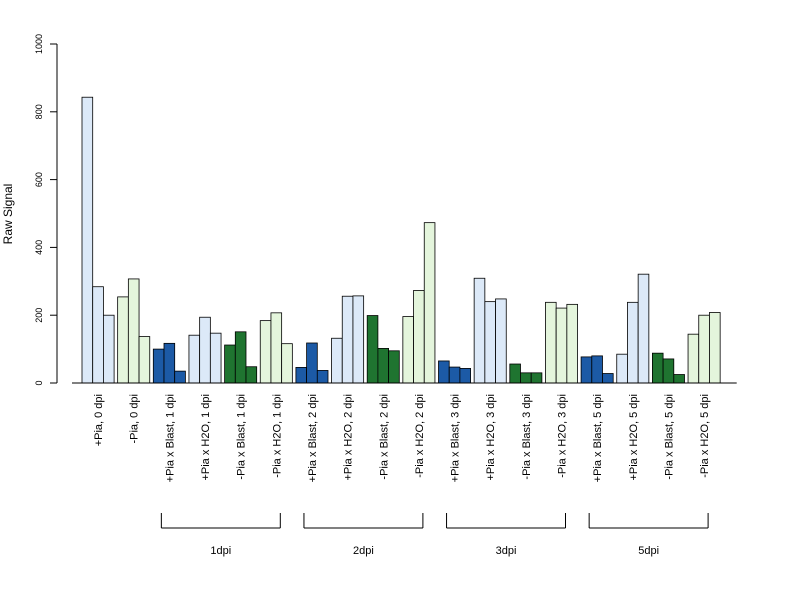 This screenshot has height=600, width=800. I want to click on x-tick-label: +Pia x H2O, 1 dpi, so click(206, 437).